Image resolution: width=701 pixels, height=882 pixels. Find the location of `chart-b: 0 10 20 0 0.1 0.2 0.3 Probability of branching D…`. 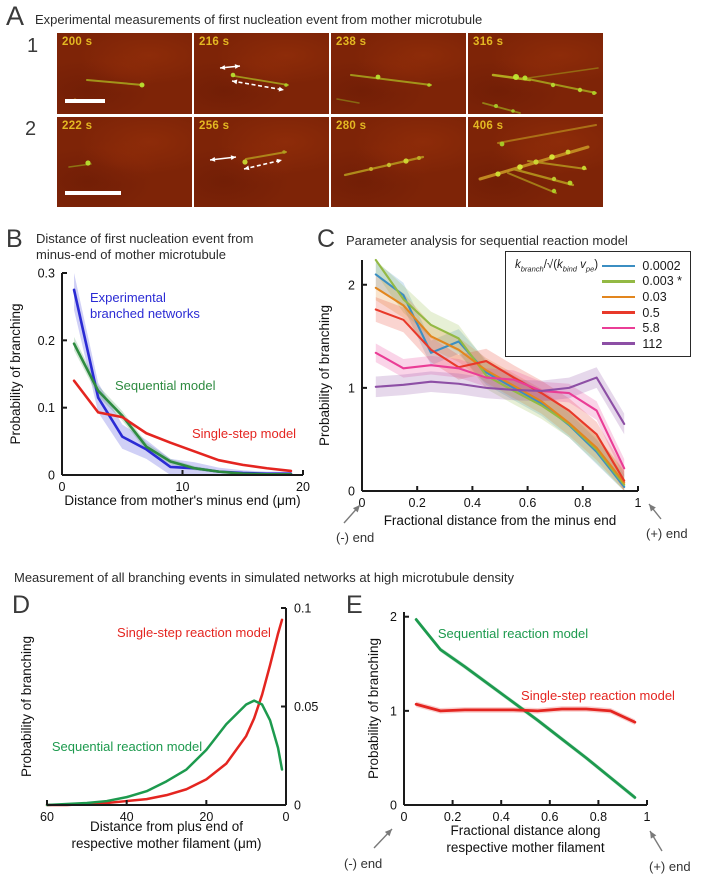

chart-b: 0 10 20 0 0.1 0.2 0.3 Probability of branching D… is located at coordinates (159, 388).